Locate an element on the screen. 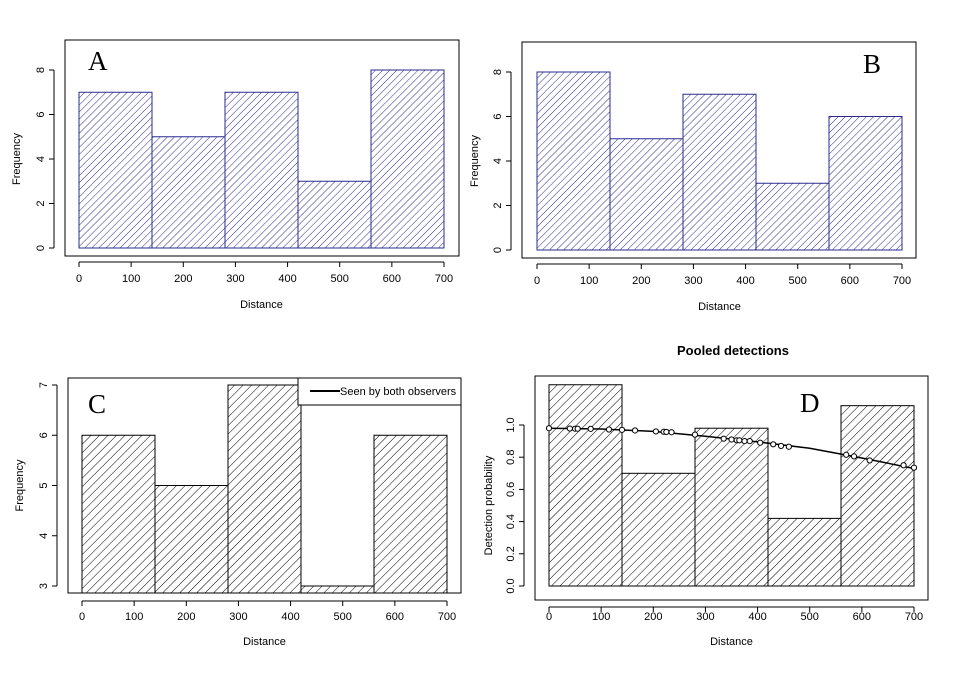 Image resolution: width=963 pixels, height=675 pixels. y-tick-label: 0.8 is located at coordinates (511, 457).